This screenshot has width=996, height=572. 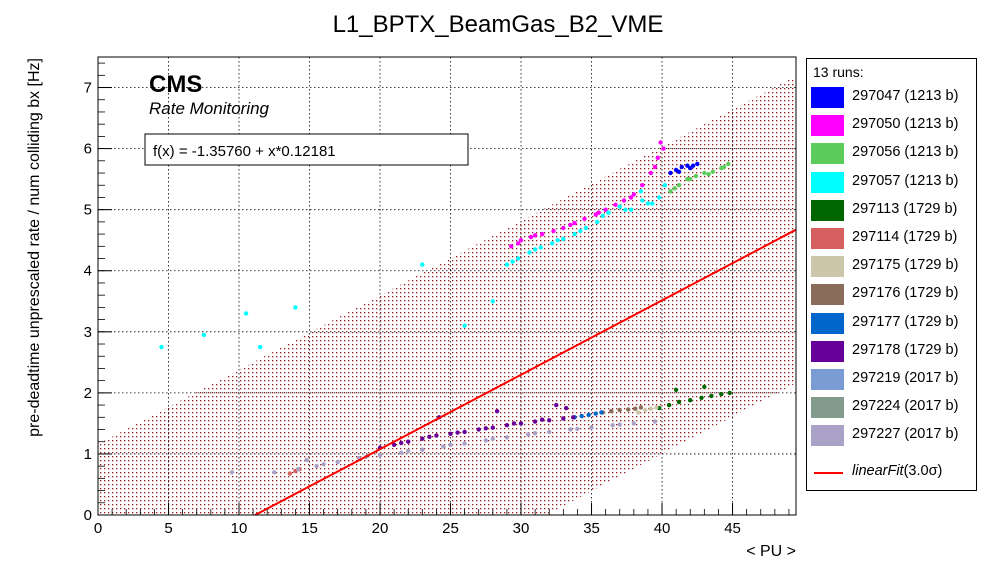 What do you see at coordinates (905, 237) in the screenshot?
I see `legend-label: 297114 (1729 b)` at bounding box center [905, 237].